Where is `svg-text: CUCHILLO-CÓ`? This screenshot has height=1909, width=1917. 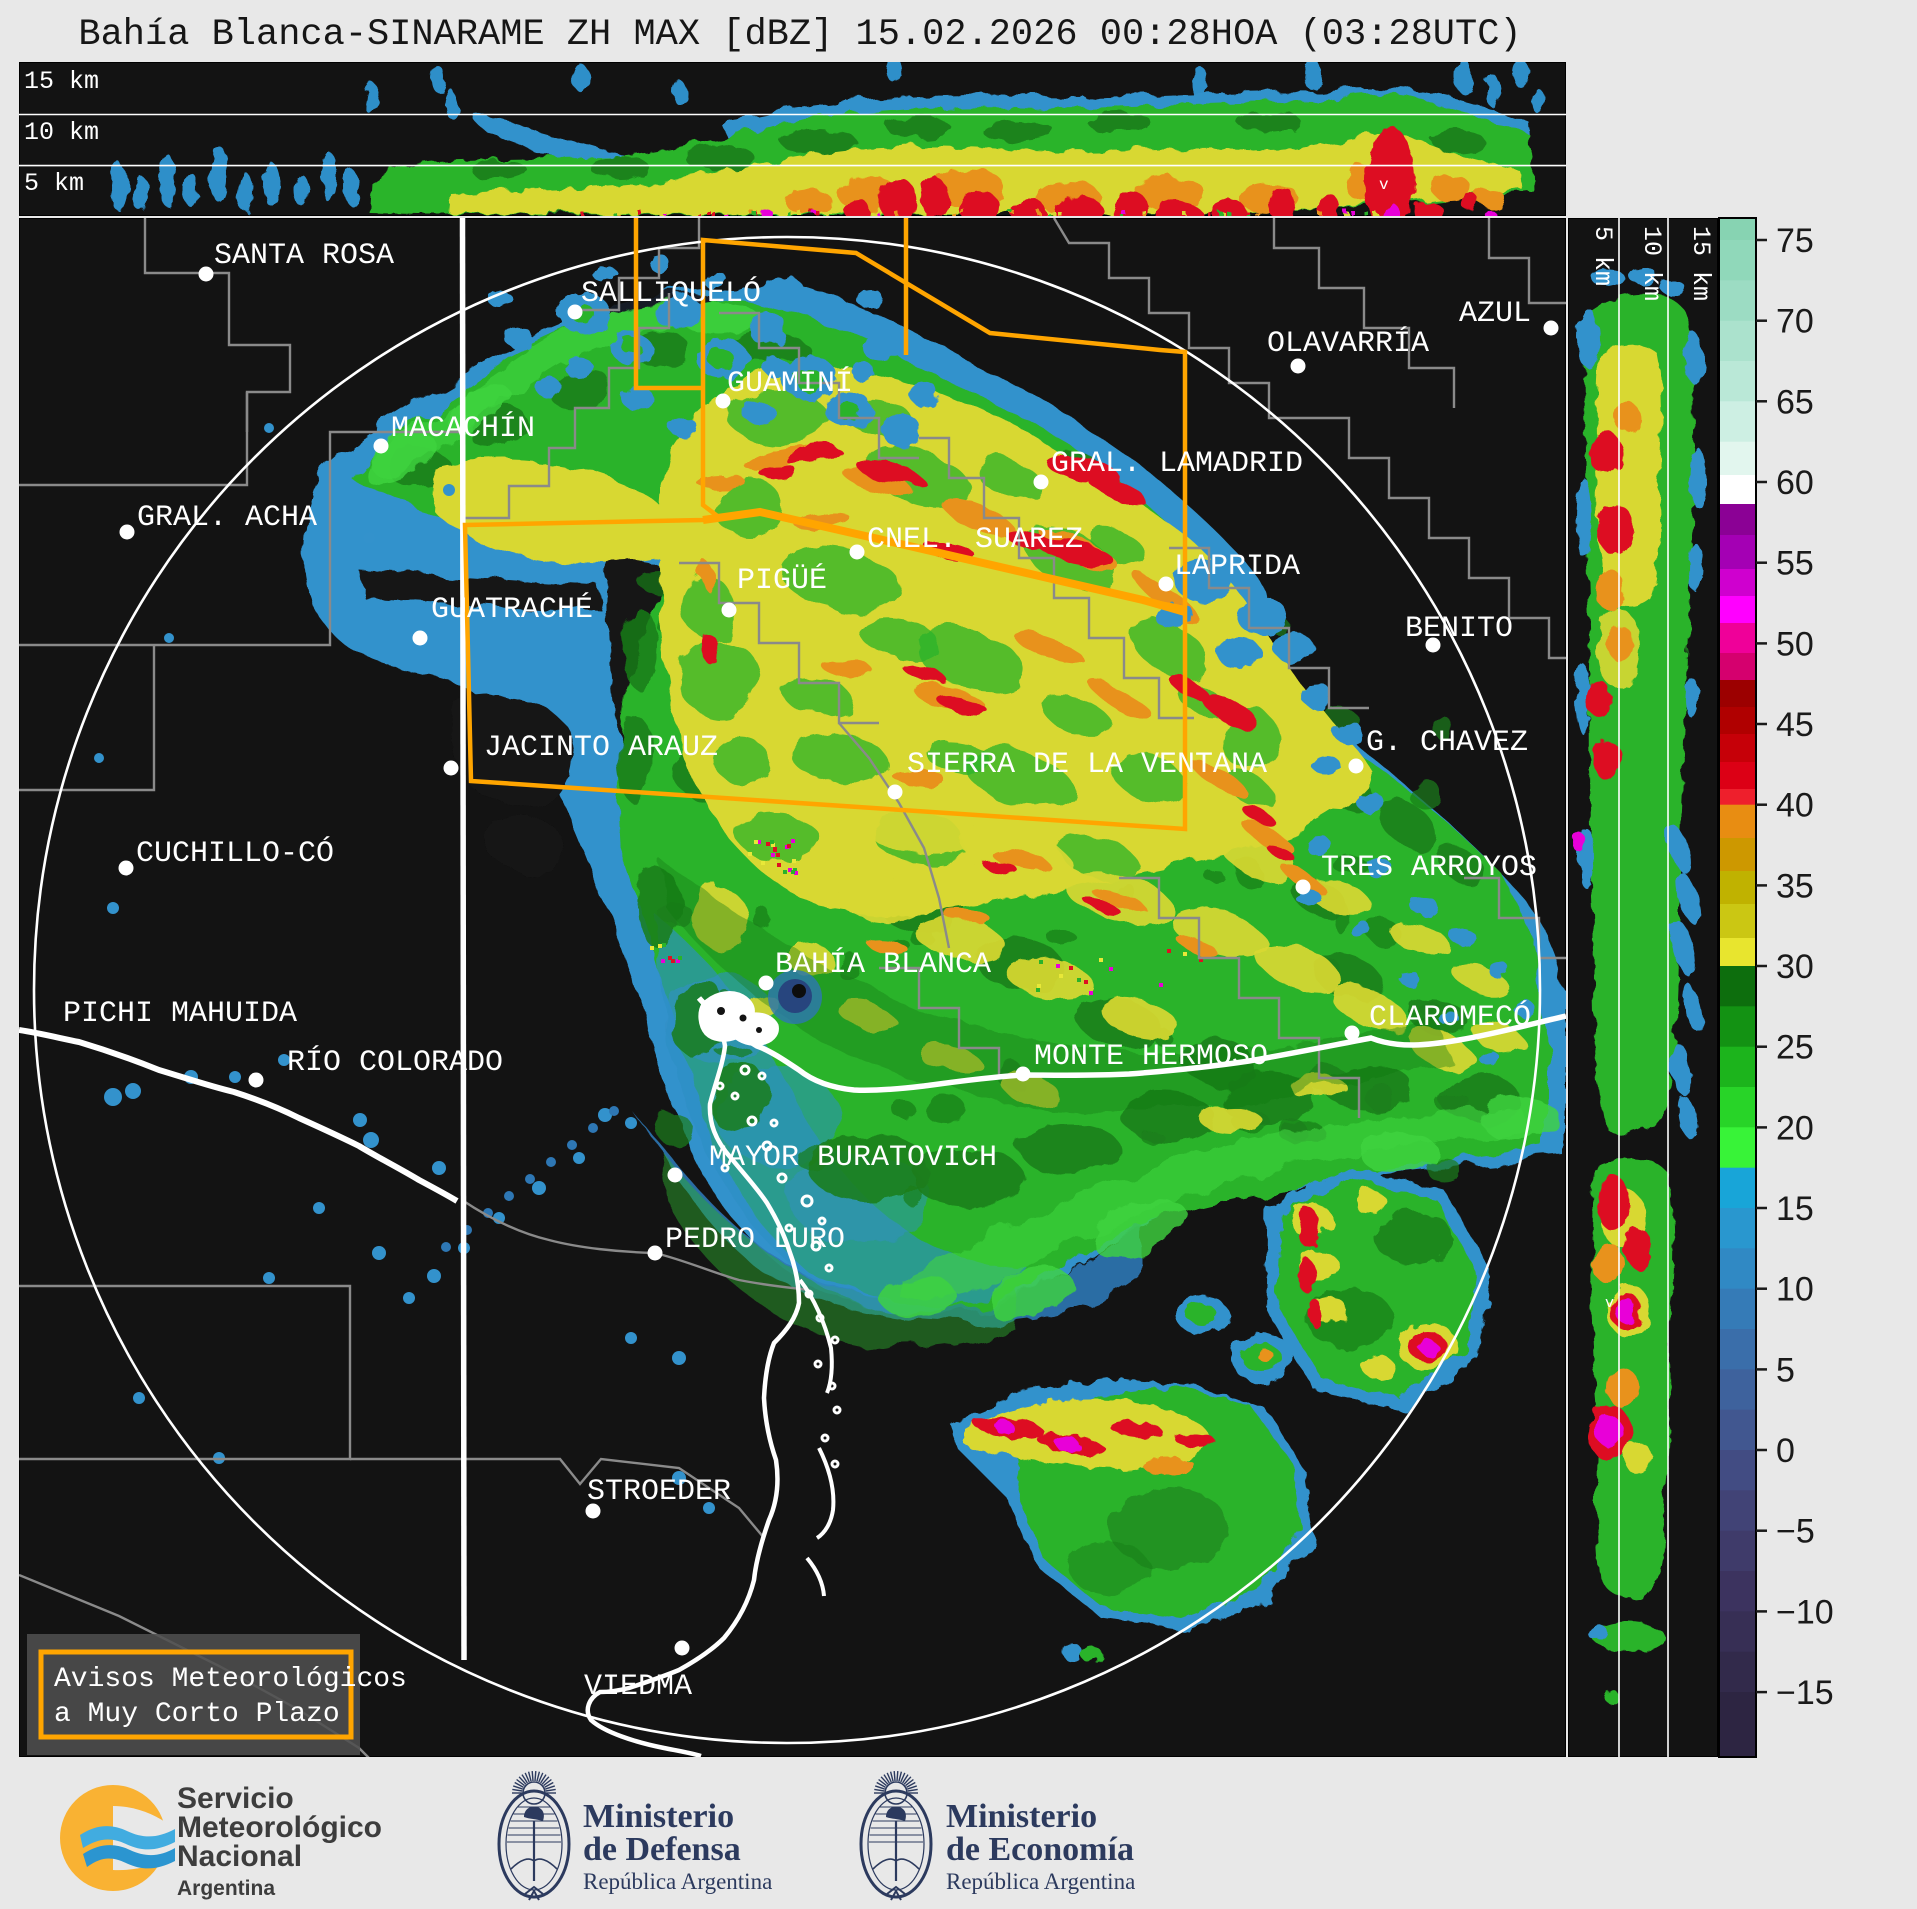
svg-text: CUCHILLO-CÓ is located at coordinates (235, 853).